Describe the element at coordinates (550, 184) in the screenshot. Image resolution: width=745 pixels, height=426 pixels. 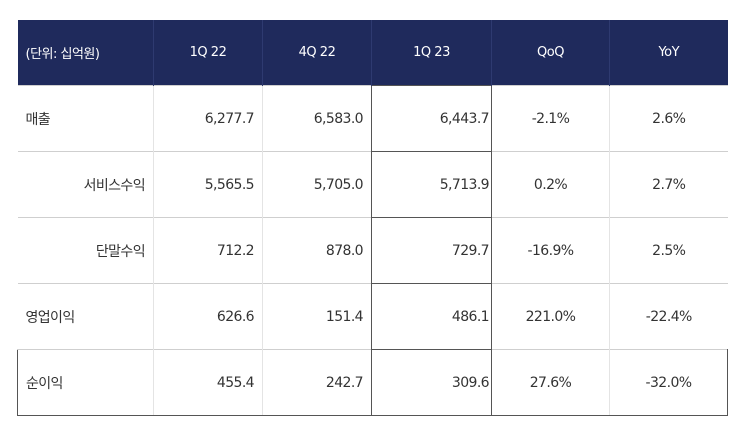
I see `value-qoq: 0.2%` at that location.